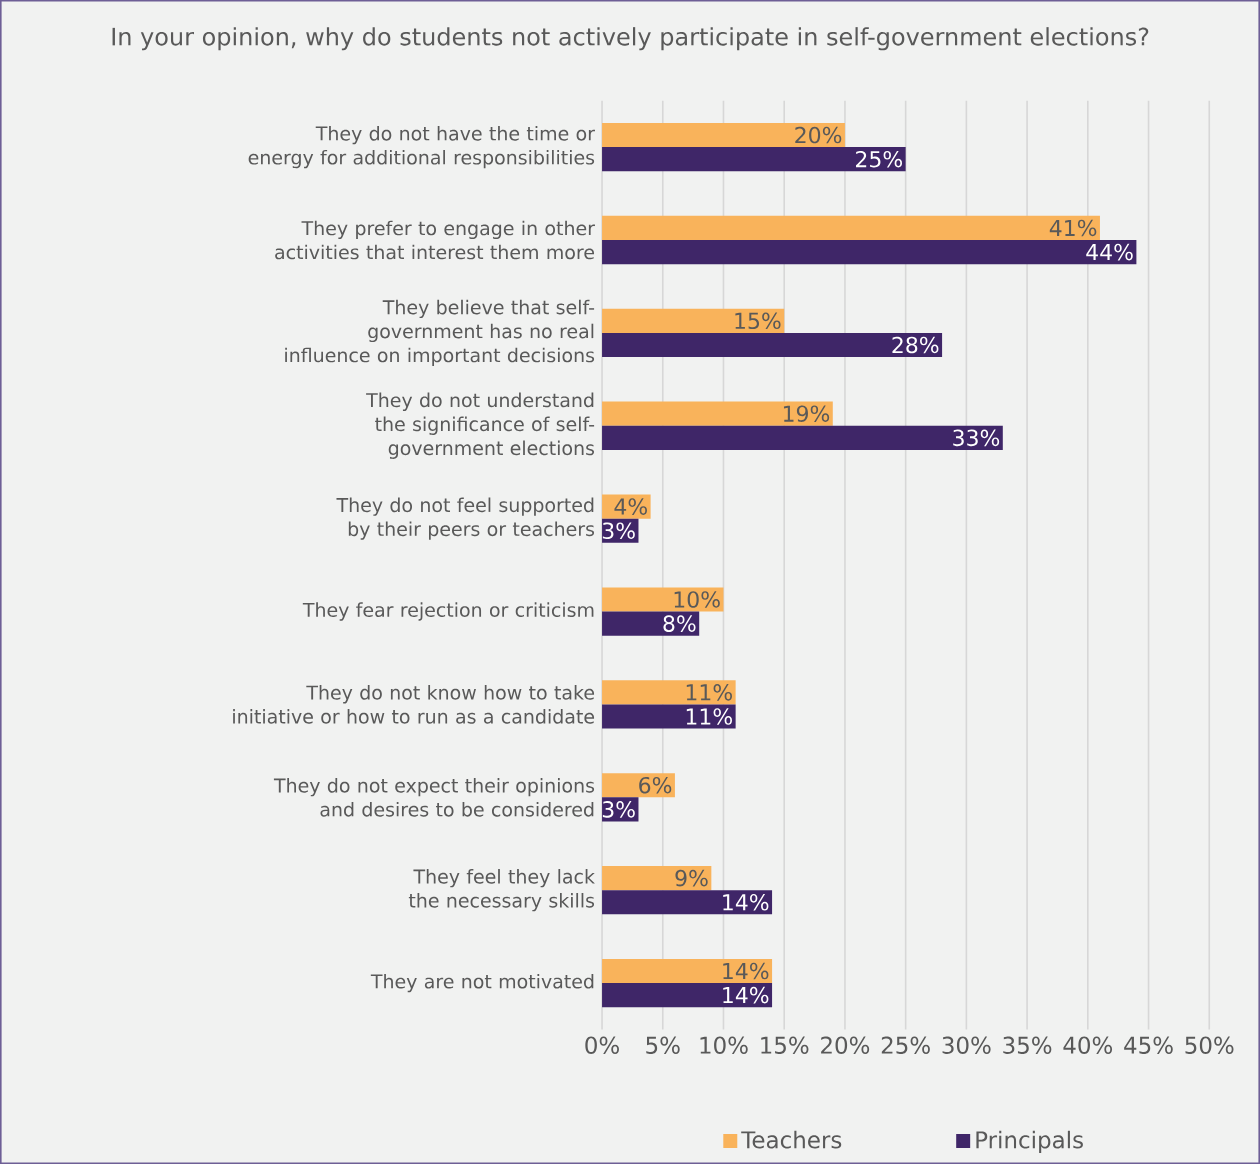 The width and height of the screenshot is (1260, 1164). Describe the element at coordinates (791, 1139) in the screenshot. I see `legend-label: Teachers` at that location.